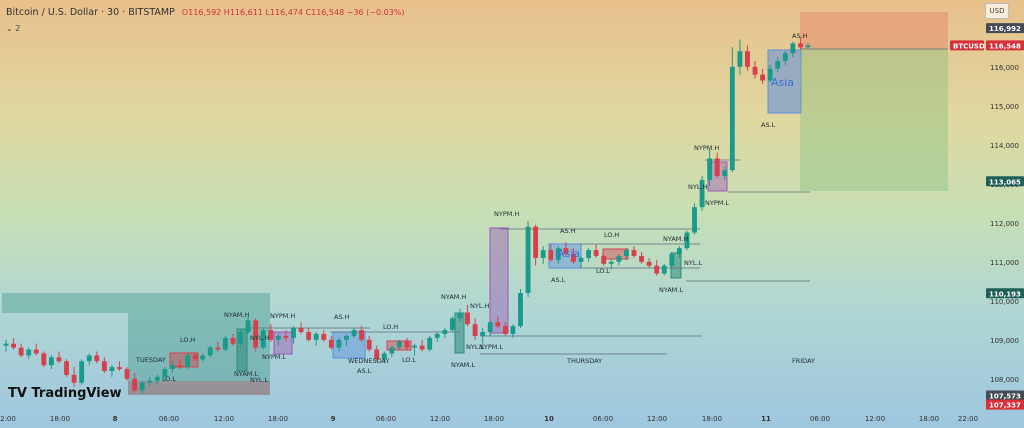 The width and height of the screenshot is (1024, 428). What do you see at coordinates (13, 28) in the screenshot?
I see `indicator-toggle: ⌄ 2` at bounding box center [13, 28].